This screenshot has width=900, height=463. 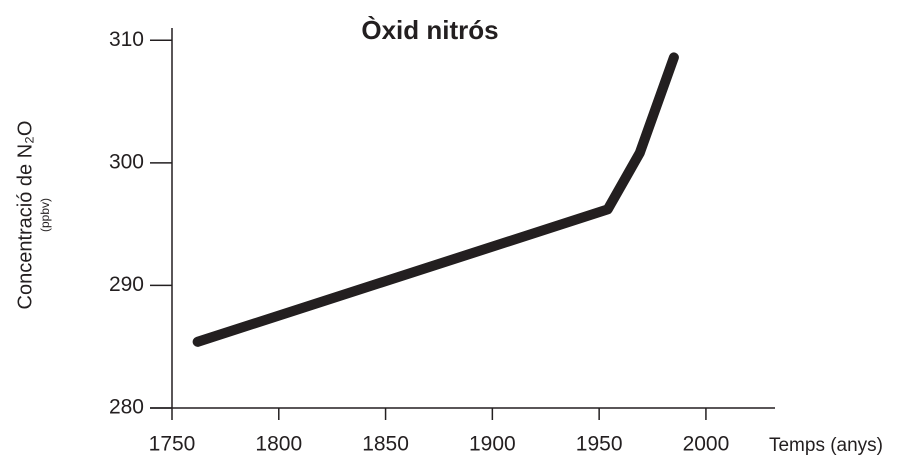 What do you see at coordinates (126, 284) in the screenshot?
I see `y-tick-label: 290` at bounding box center [126, 284].